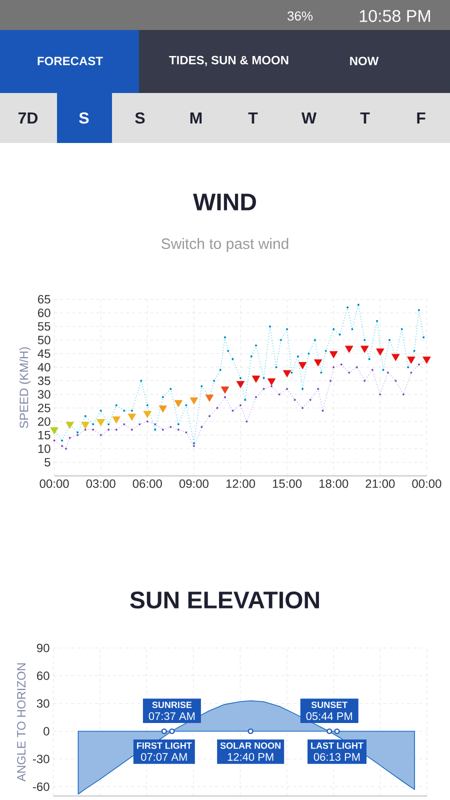 This screenshot has width=450, height=800. Describe the element at coordinates (44, 299) in the screenshot. I see `y-tick-label: 65` at that location.